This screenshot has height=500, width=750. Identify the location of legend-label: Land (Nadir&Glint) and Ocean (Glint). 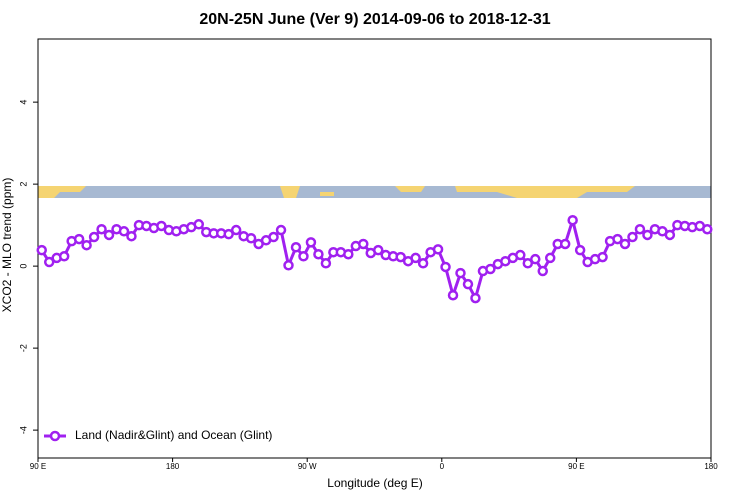
(173, 435).